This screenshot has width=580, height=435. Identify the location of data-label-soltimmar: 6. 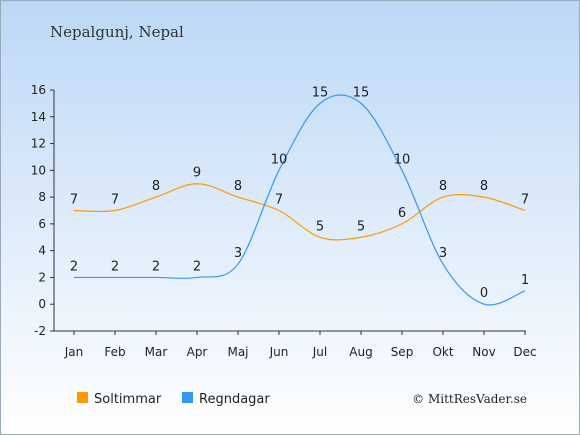
(402, 213).